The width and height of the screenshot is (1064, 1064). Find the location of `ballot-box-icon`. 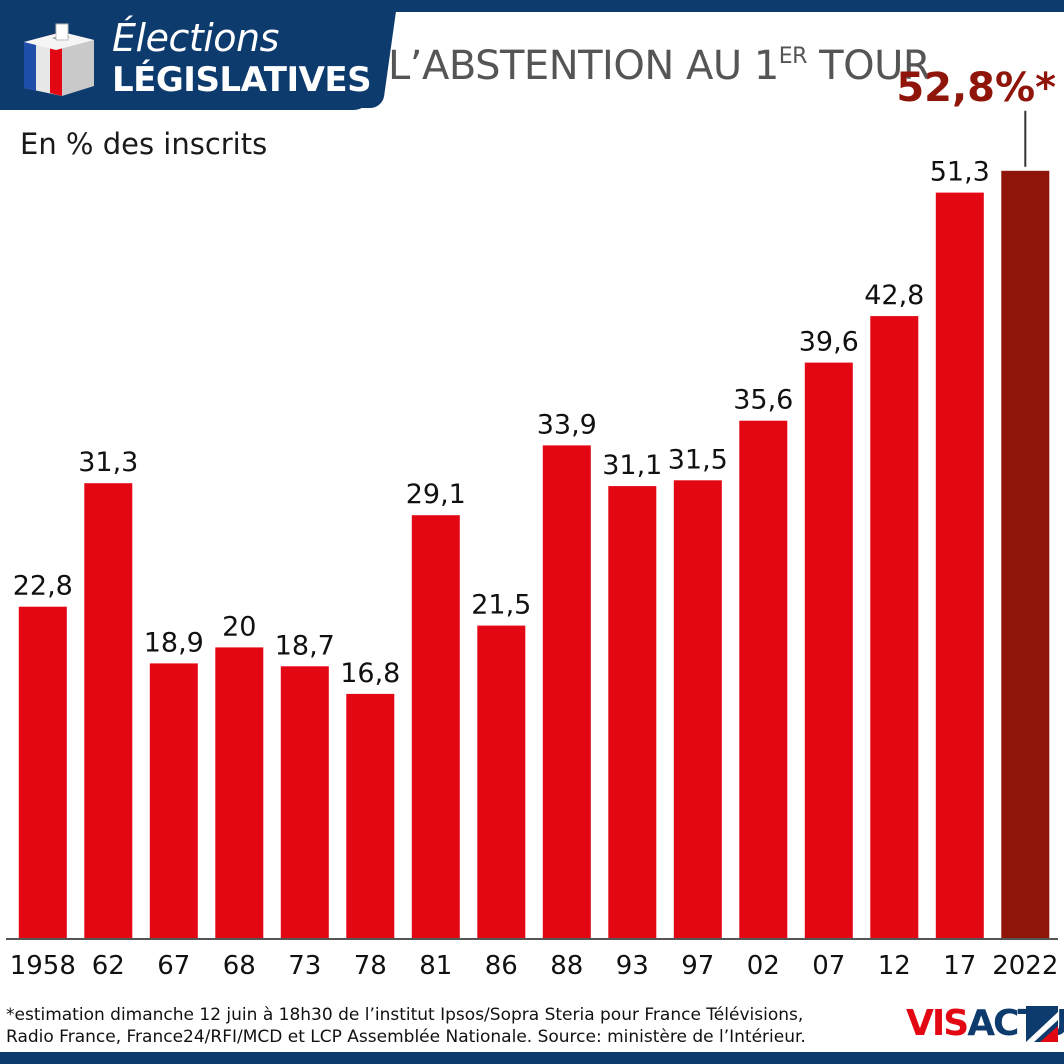

ballot-box-icon is located at coordinates (59, 59).